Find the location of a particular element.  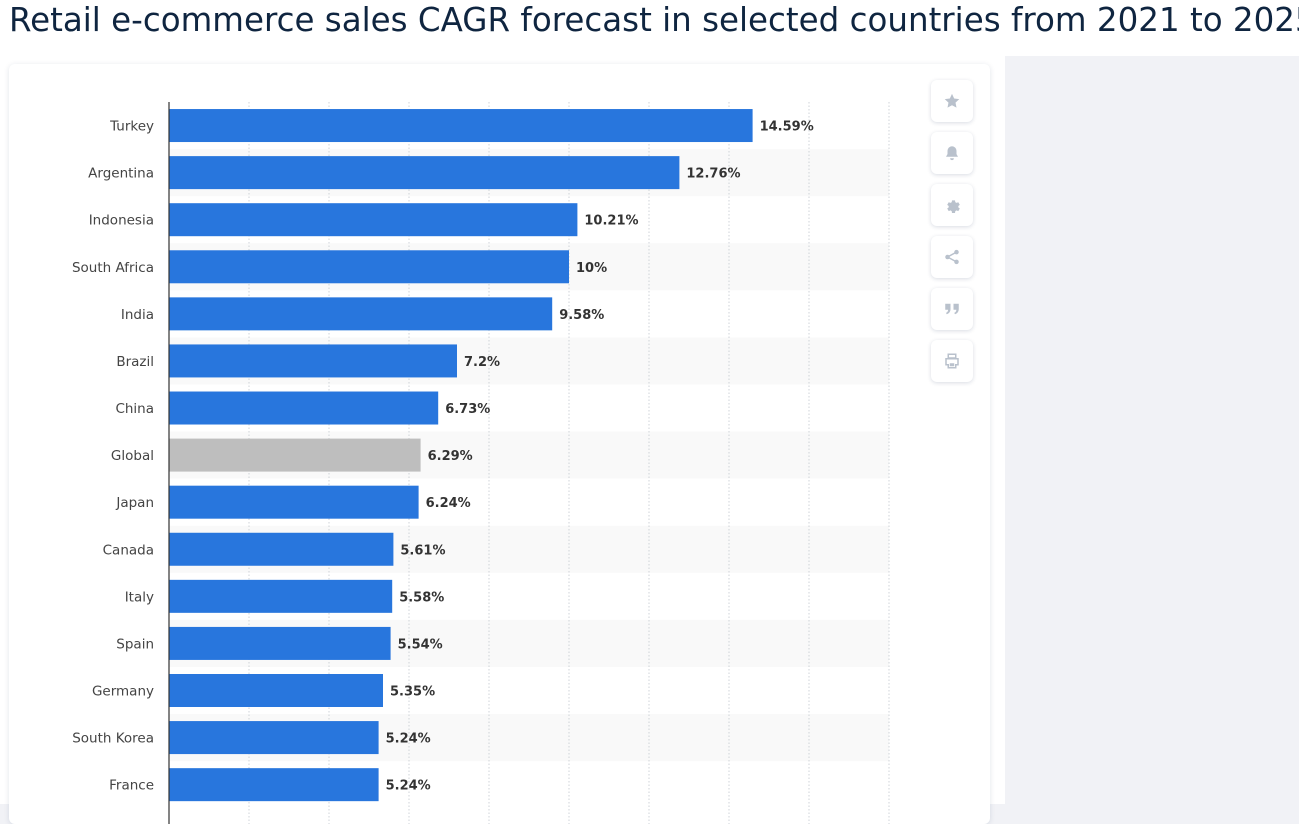

value-label: 5.35% is located at coordinates (412, 692).